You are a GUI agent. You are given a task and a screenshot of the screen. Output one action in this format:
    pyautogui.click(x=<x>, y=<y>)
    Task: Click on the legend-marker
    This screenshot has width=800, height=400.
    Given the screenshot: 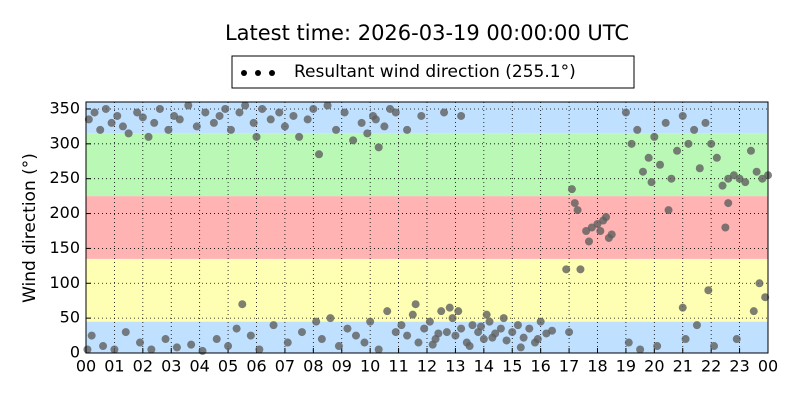 What is the action you would take?
    pyautogui.click(x=272, y=73)
    